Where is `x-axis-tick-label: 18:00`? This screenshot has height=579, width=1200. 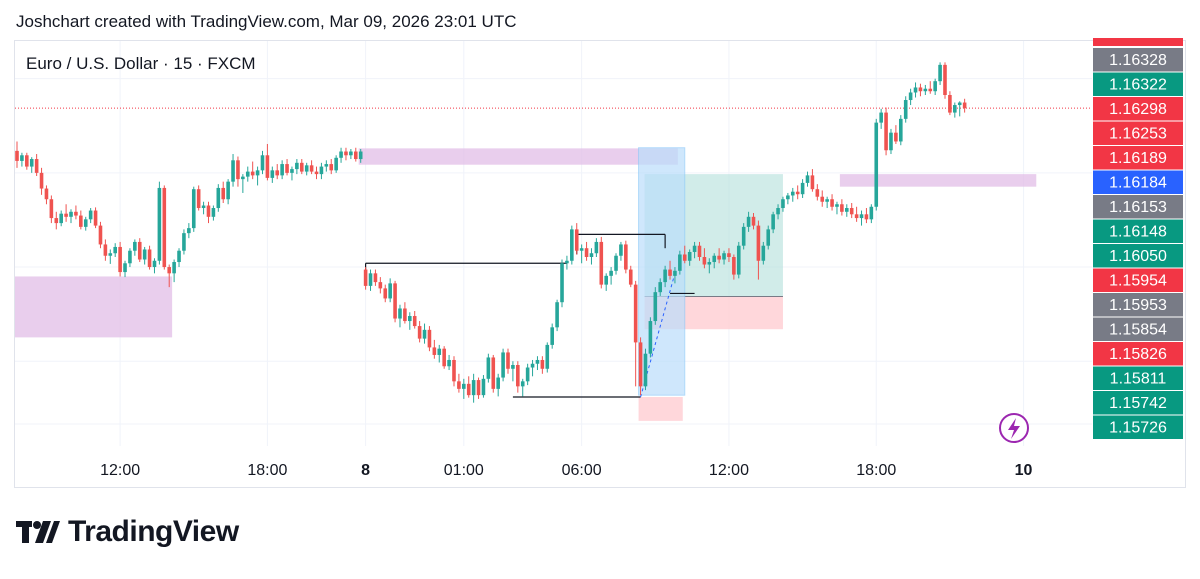
x-axis-tick-label: 18:00 is located at coordinates (876, 470).